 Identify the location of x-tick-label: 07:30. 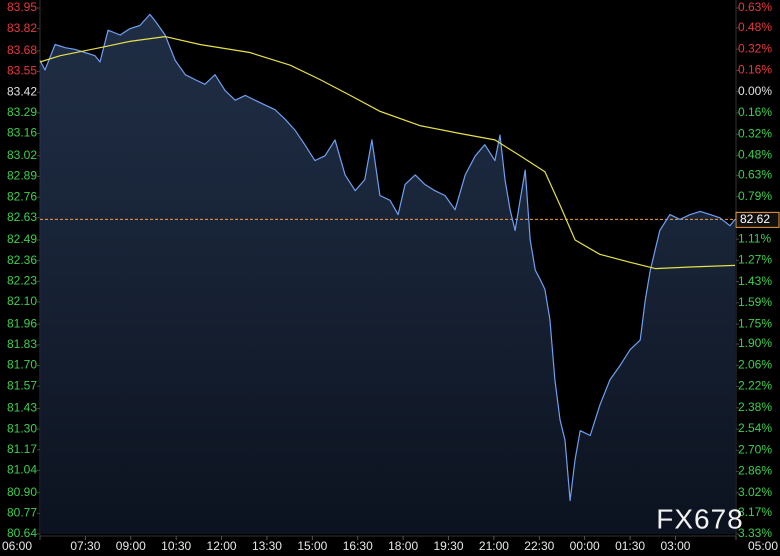
(85, 546).